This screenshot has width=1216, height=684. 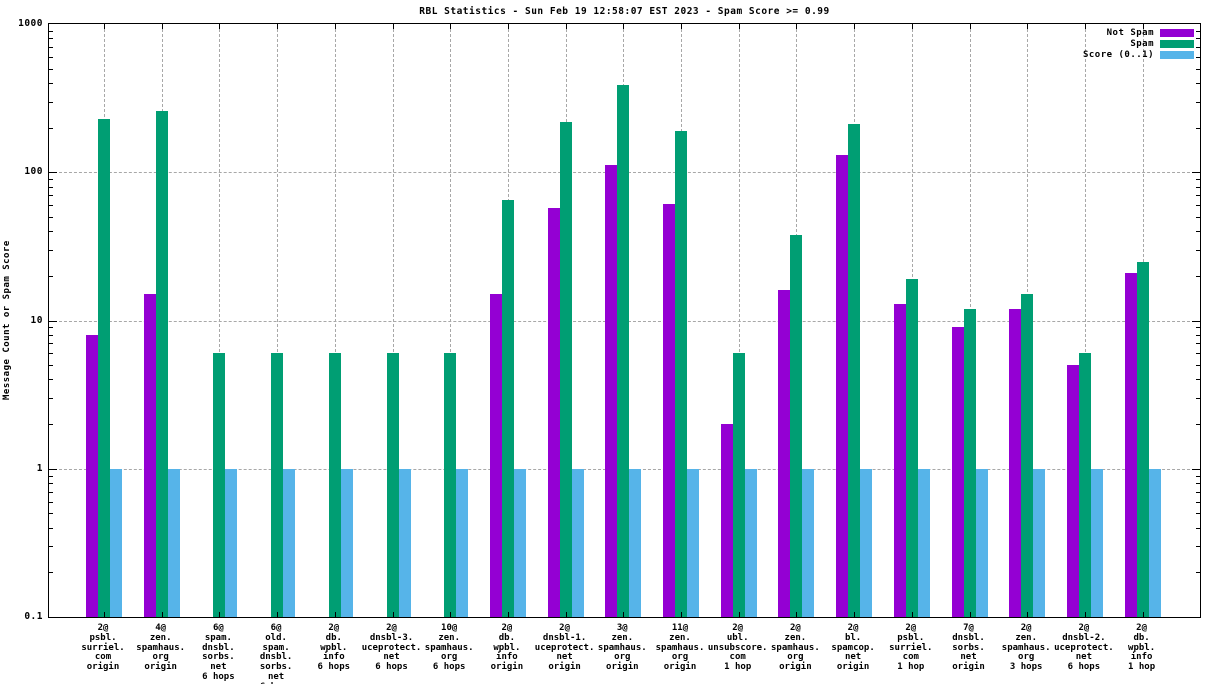 I want to click on x-category-label: 2@ dnsbl-1. uceprotect. net origin, so click(x=564, y=648).